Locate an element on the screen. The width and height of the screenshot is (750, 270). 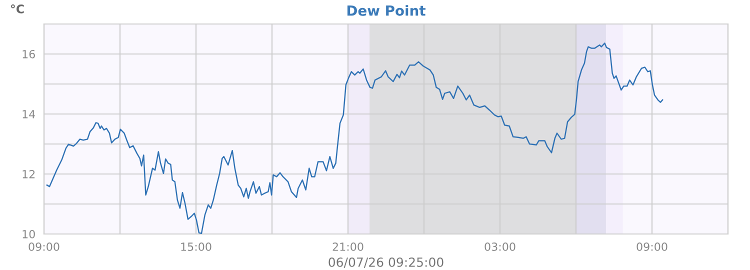
x-tick-label: 15:00 is located at coordinates (196, 246).